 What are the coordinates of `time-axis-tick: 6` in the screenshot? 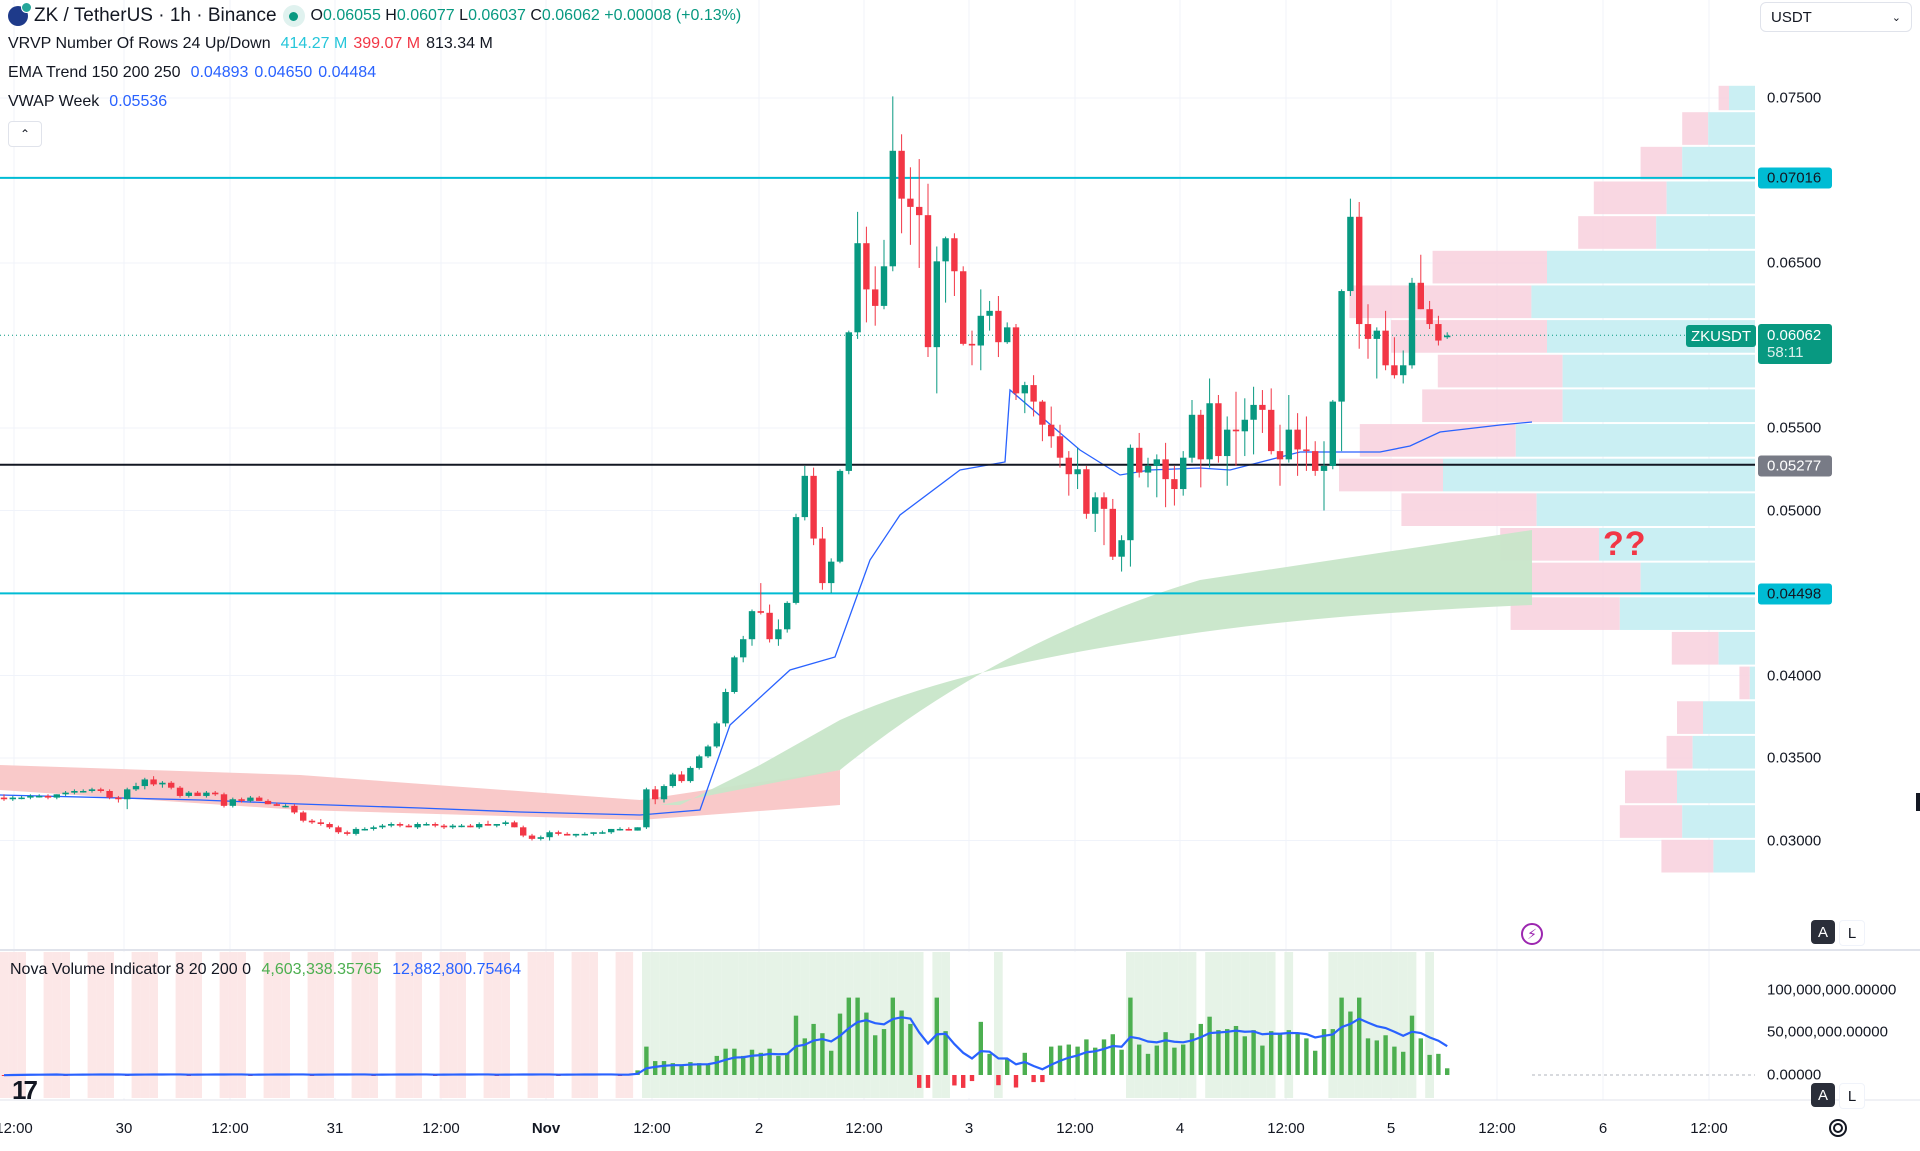 It's located at (1603, 1128).